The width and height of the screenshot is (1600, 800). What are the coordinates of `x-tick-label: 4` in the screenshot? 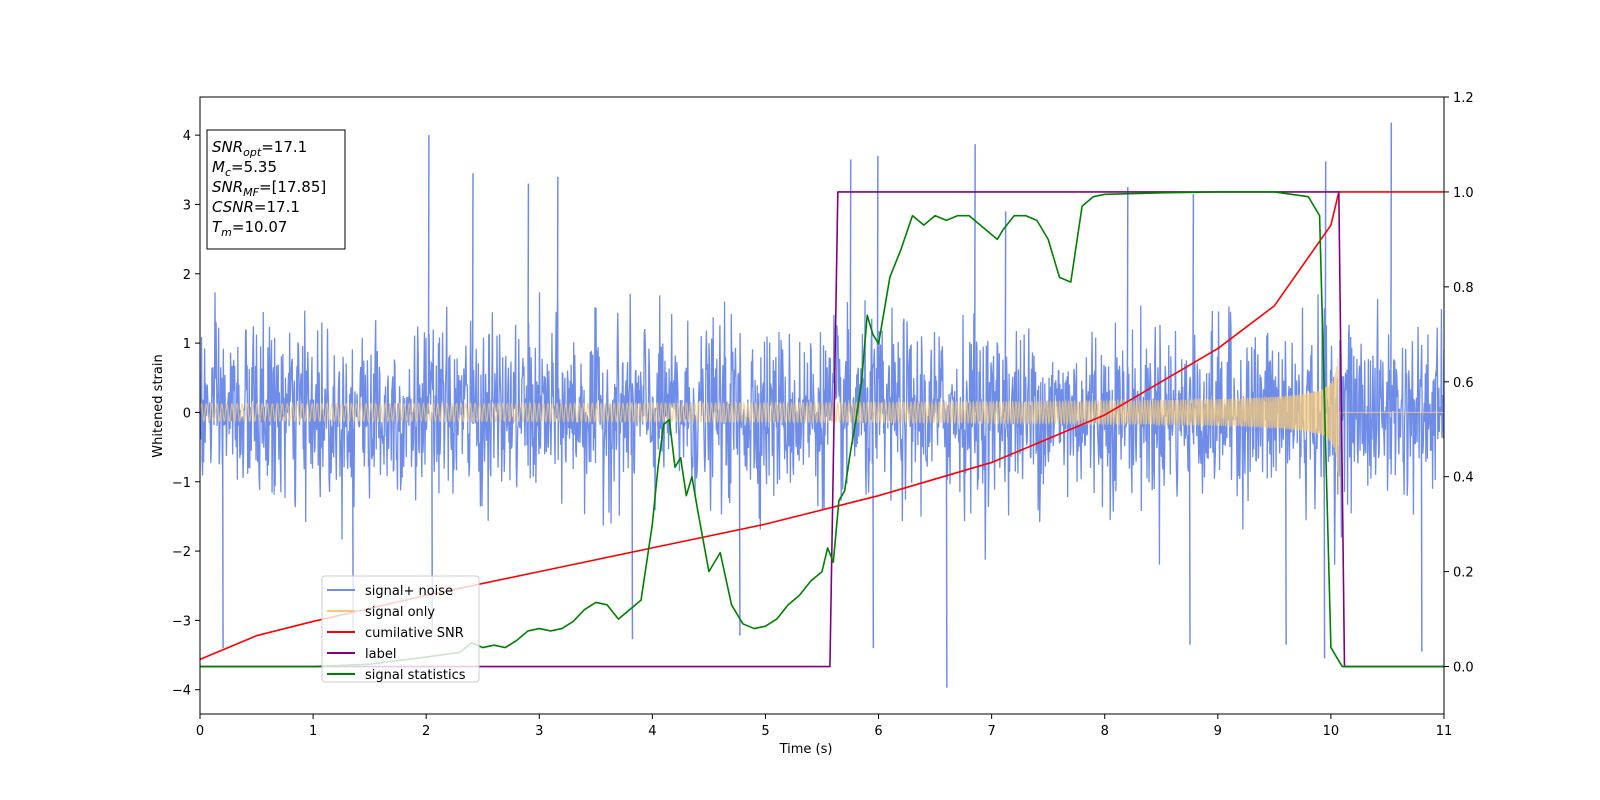 It's located at (652, 731).